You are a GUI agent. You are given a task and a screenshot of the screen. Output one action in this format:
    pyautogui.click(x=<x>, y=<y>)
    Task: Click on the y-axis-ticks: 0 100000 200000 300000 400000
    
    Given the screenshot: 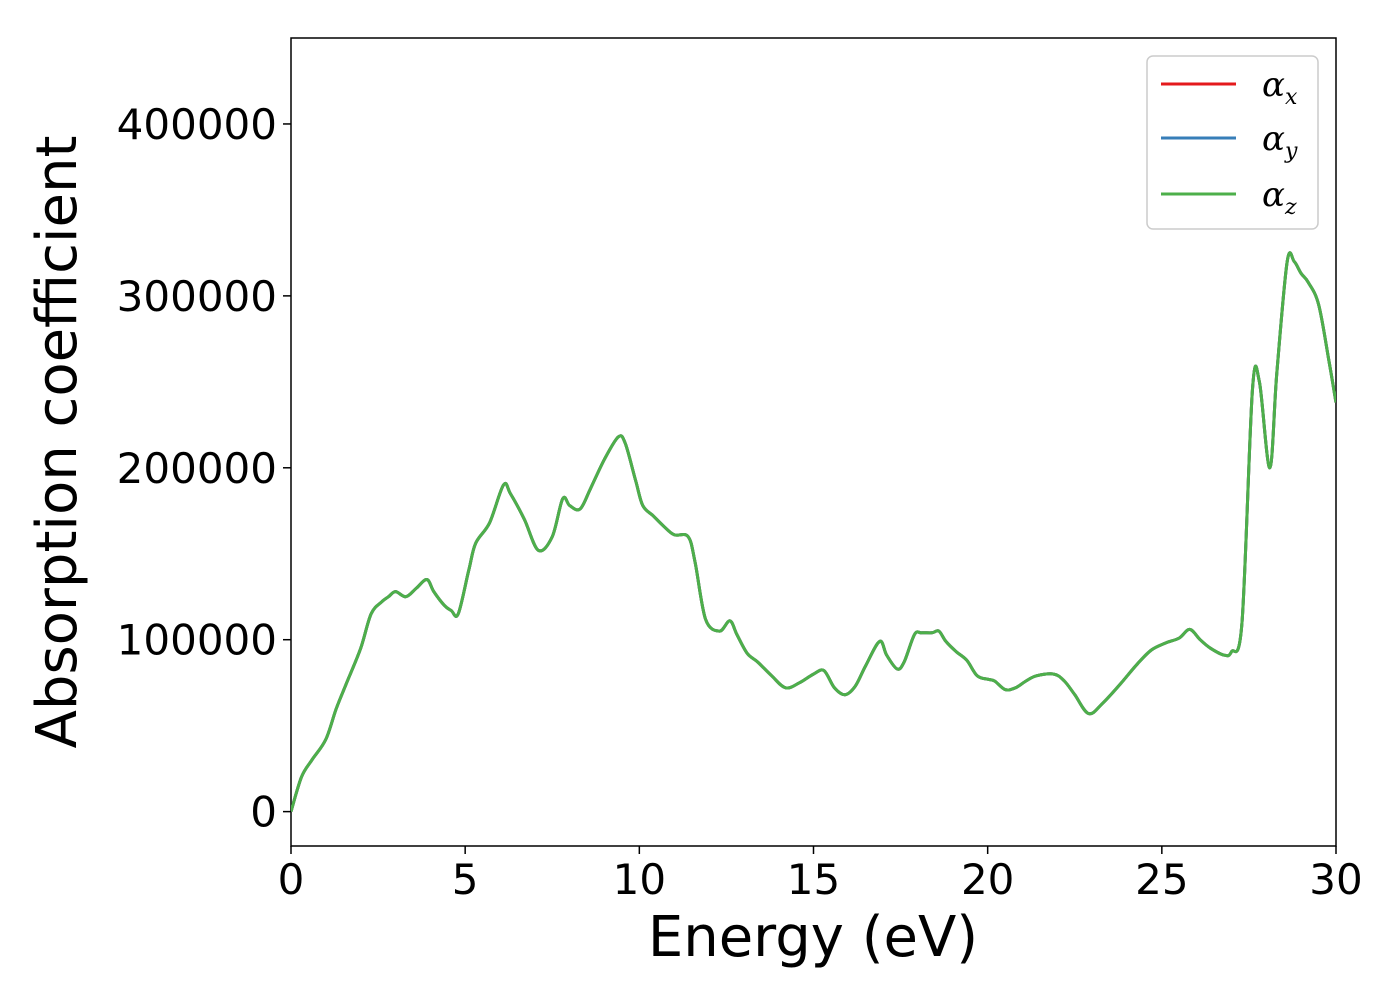 What is the action you would take?
    pyautogui.click(x=204, y=468)
    